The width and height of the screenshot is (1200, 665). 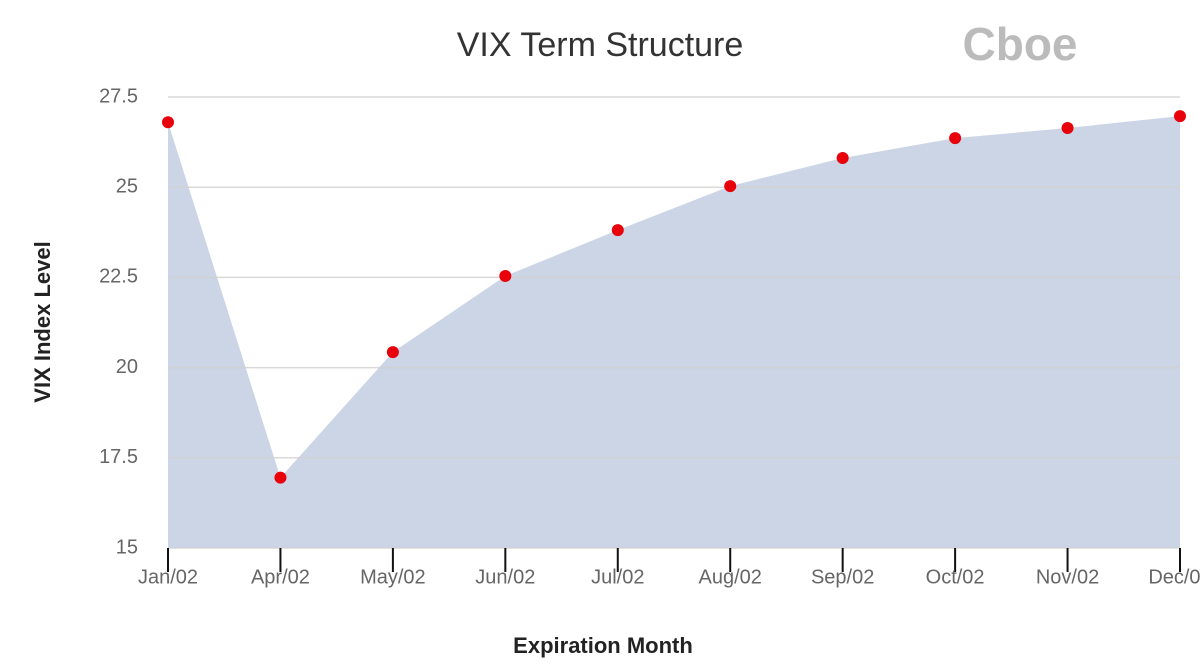 I want to click on x-tick-label: Oct/02, so click(x=955, y=577).